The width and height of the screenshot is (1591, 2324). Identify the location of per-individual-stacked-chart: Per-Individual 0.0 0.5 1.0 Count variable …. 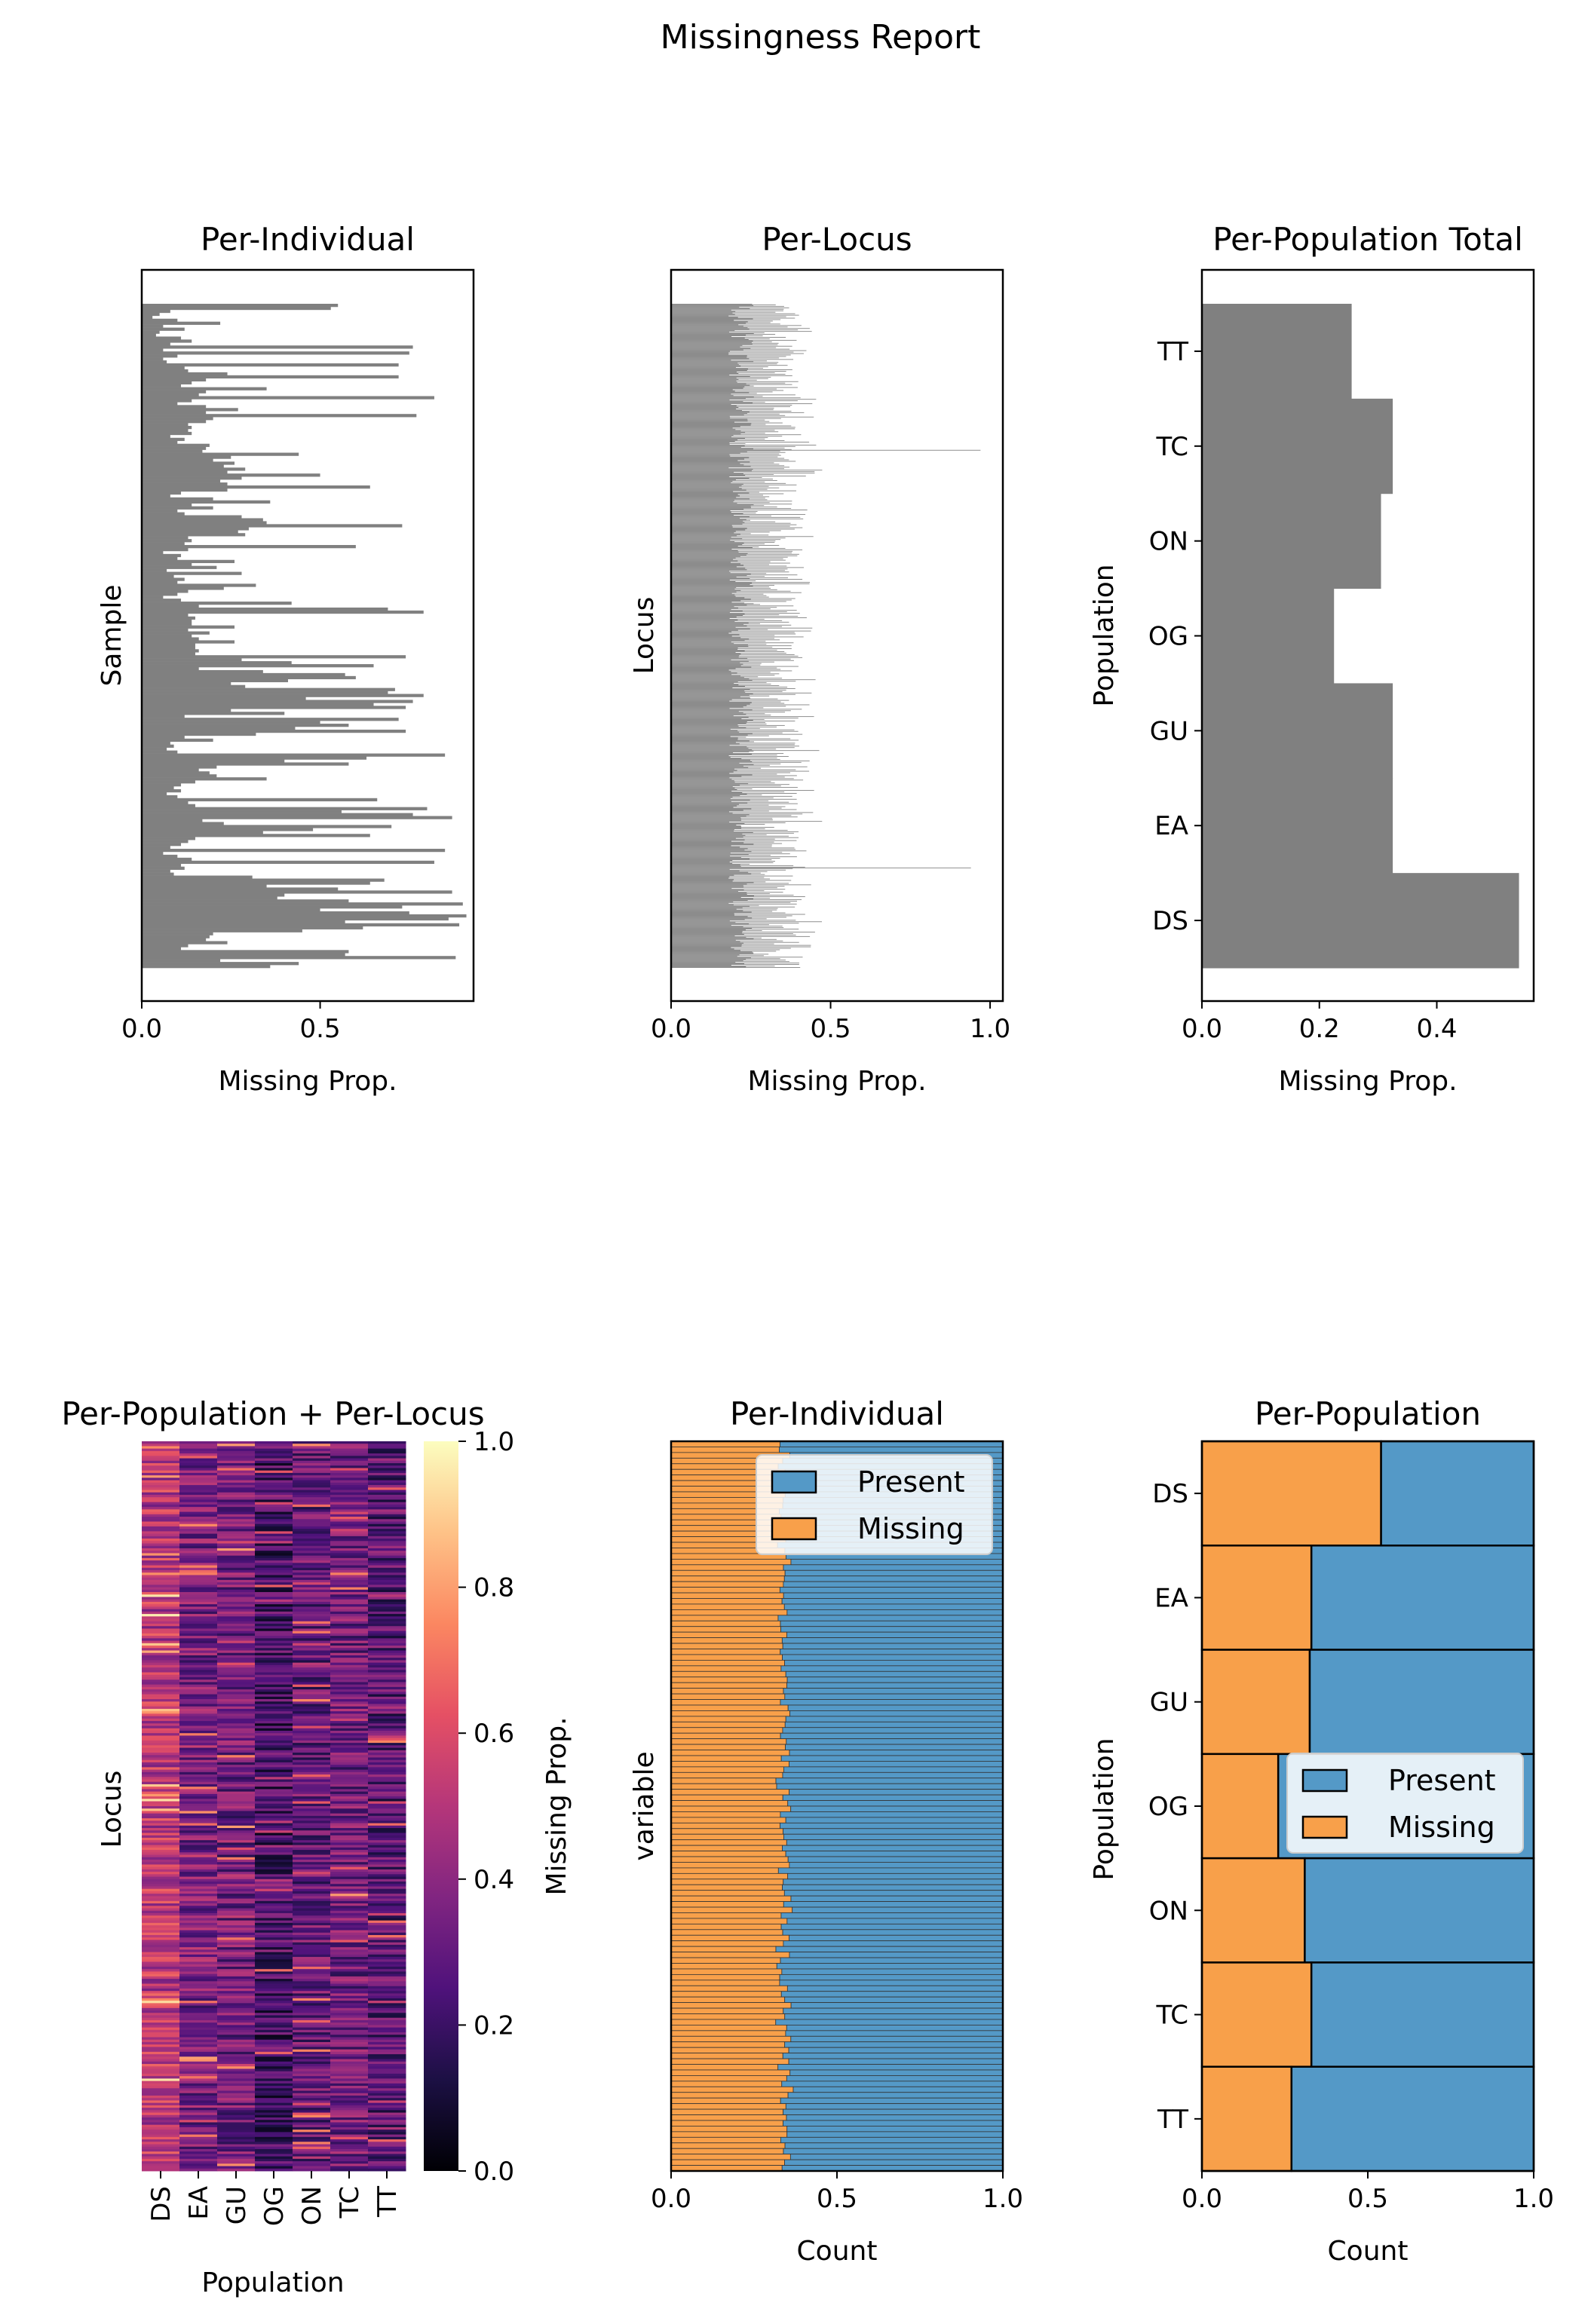
(826, 1831).